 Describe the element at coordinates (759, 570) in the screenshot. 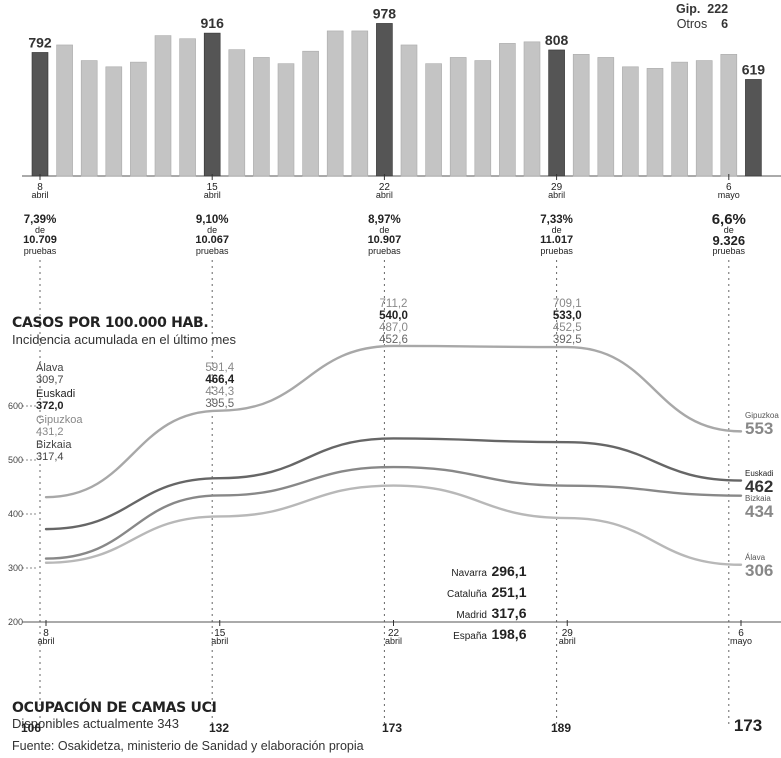

I see `end-label-value-álava: 306` at that location.